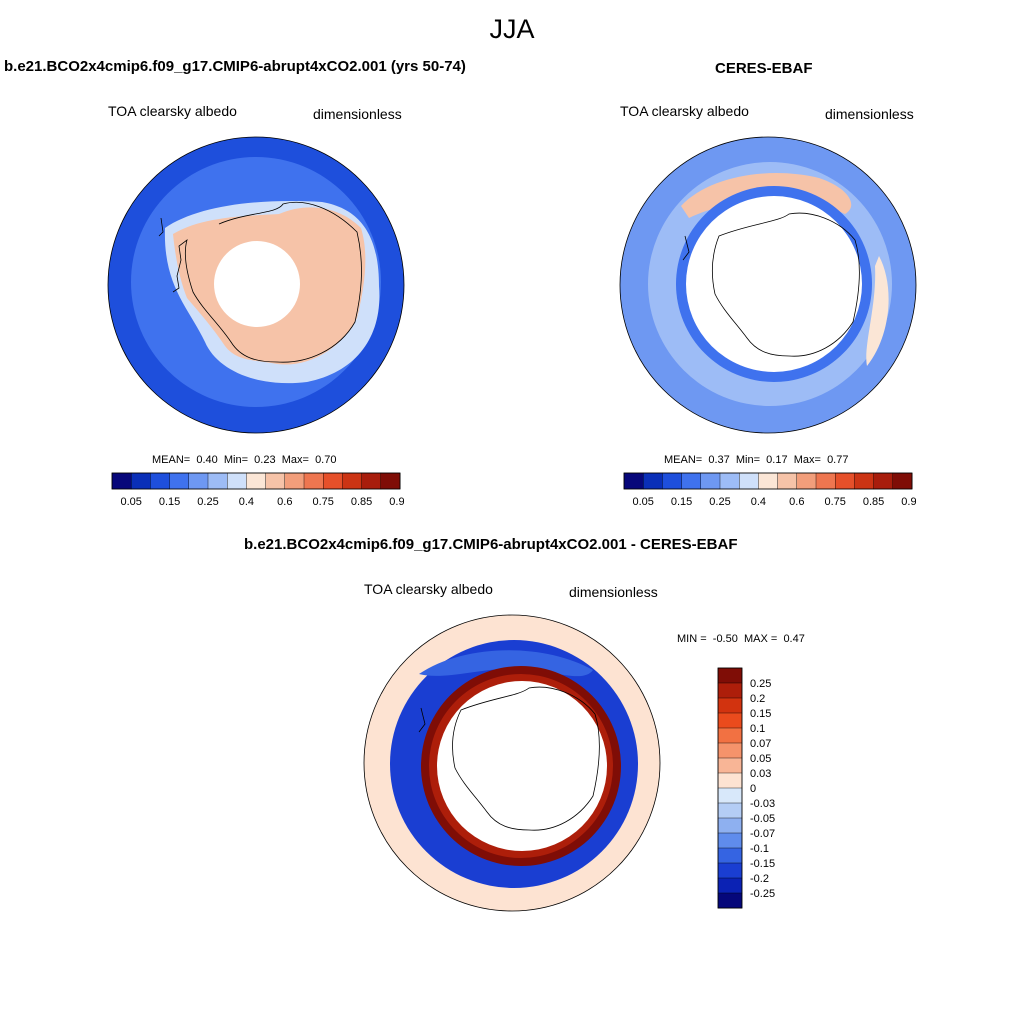  I want to click on panel2-stats: MEAN= 0.37 Min= 0.17 Max= 0.77, so click(756, 460).